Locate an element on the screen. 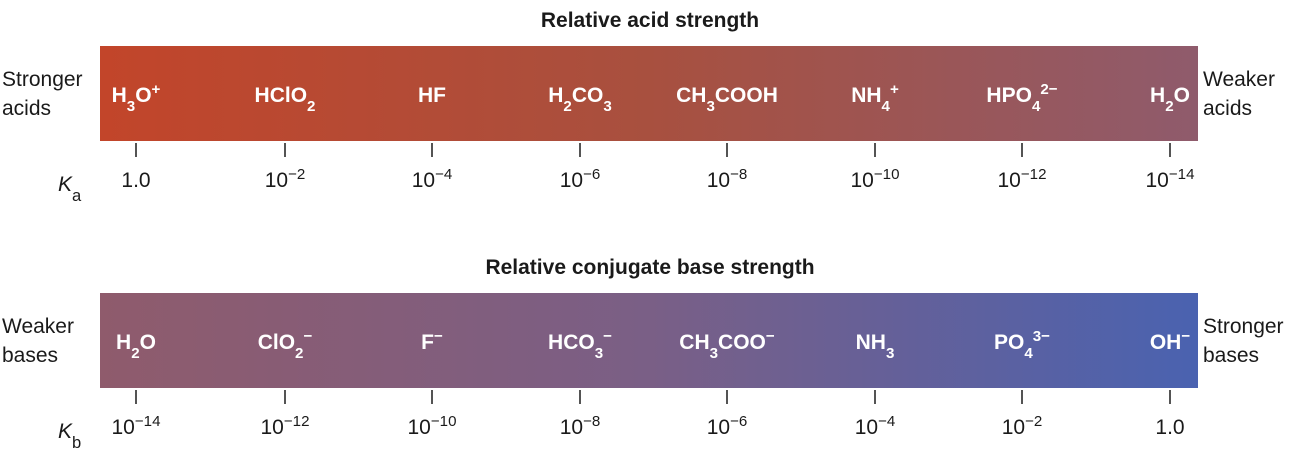 This screenshot has width=1300, height=450. tick-label: 10⁻⁶ is located at coordinates (580, 179).